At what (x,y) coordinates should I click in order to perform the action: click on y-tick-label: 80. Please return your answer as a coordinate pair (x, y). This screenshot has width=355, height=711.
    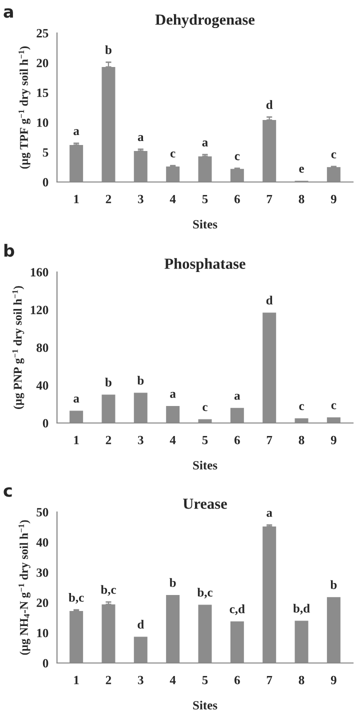
    Looking at the image, I should click on (42, 348).